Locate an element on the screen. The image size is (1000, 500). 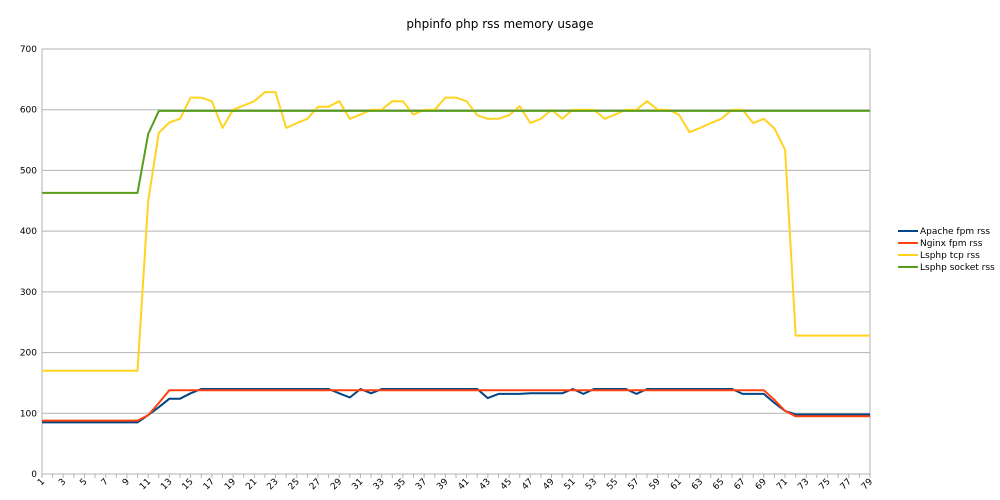
x-tick-label: 61 is located at coordinates (676, 484).